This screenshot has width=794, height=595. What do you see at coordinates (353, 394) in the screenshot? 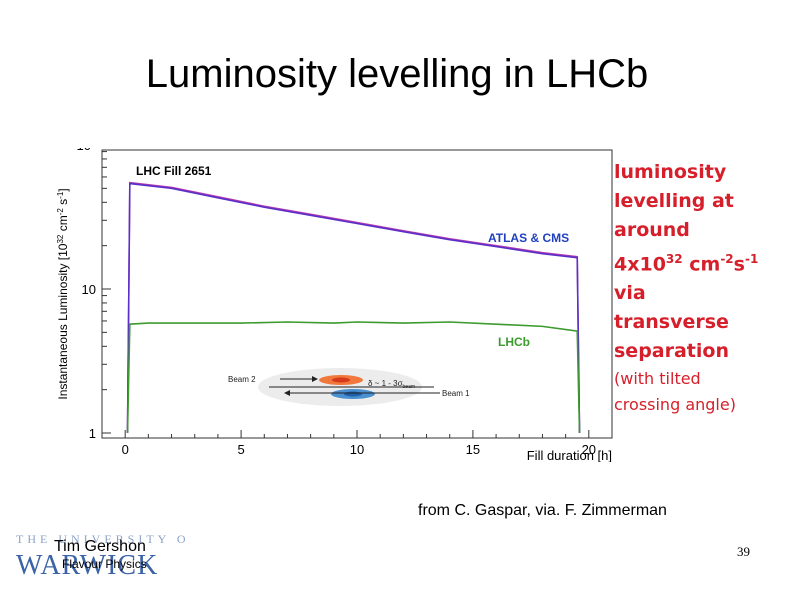
I see `beam-1-core` at bounding box center [353, 394].